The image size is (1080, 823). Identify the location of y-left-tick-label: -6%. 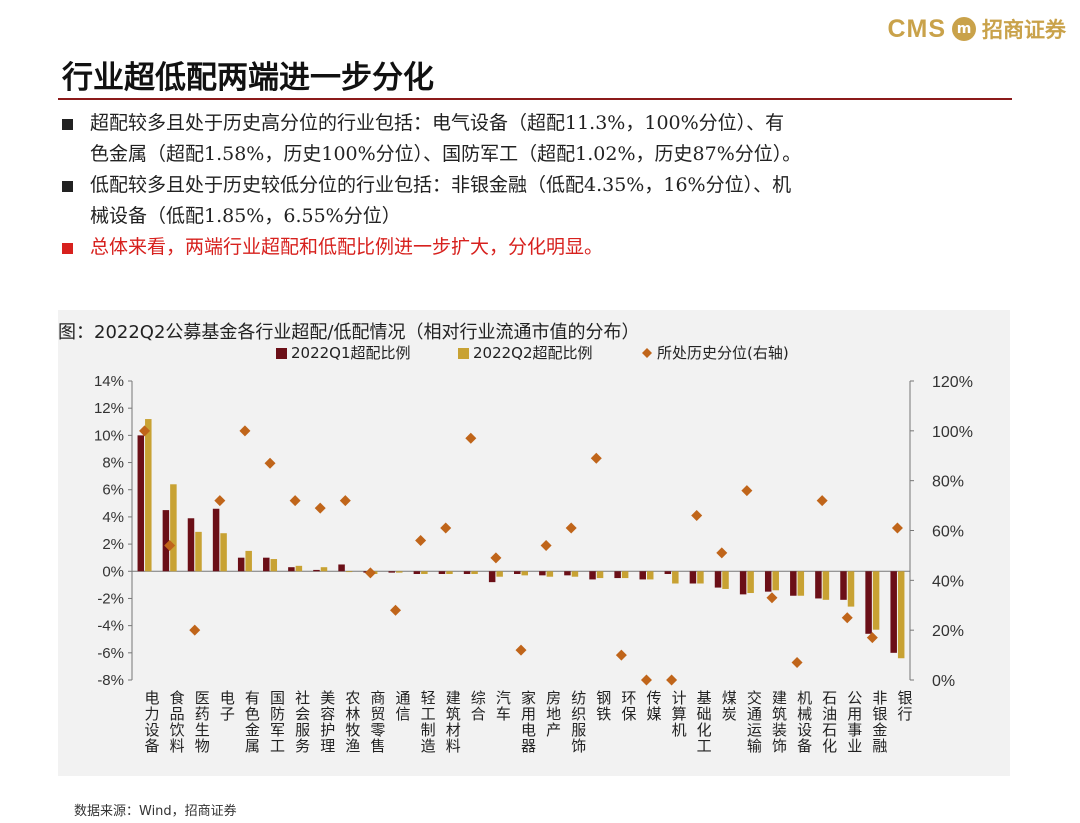
(110, 653).